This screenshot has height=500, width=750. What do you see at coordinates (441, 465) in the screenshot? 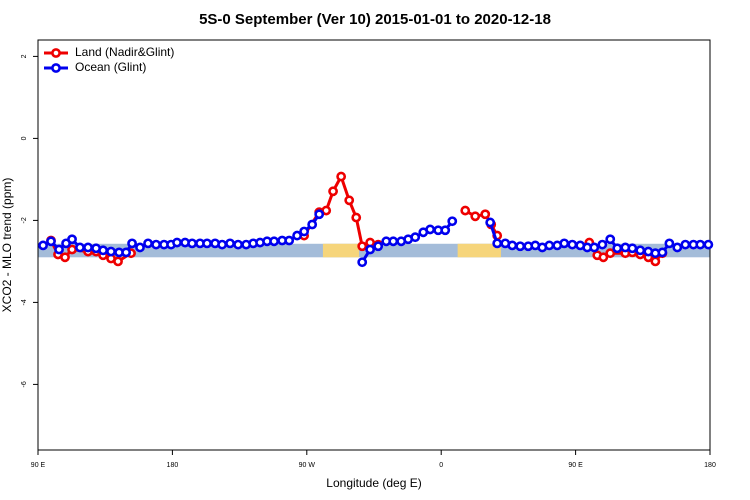
I see `x-tick-label: 0` at bounding box center [441, 465].